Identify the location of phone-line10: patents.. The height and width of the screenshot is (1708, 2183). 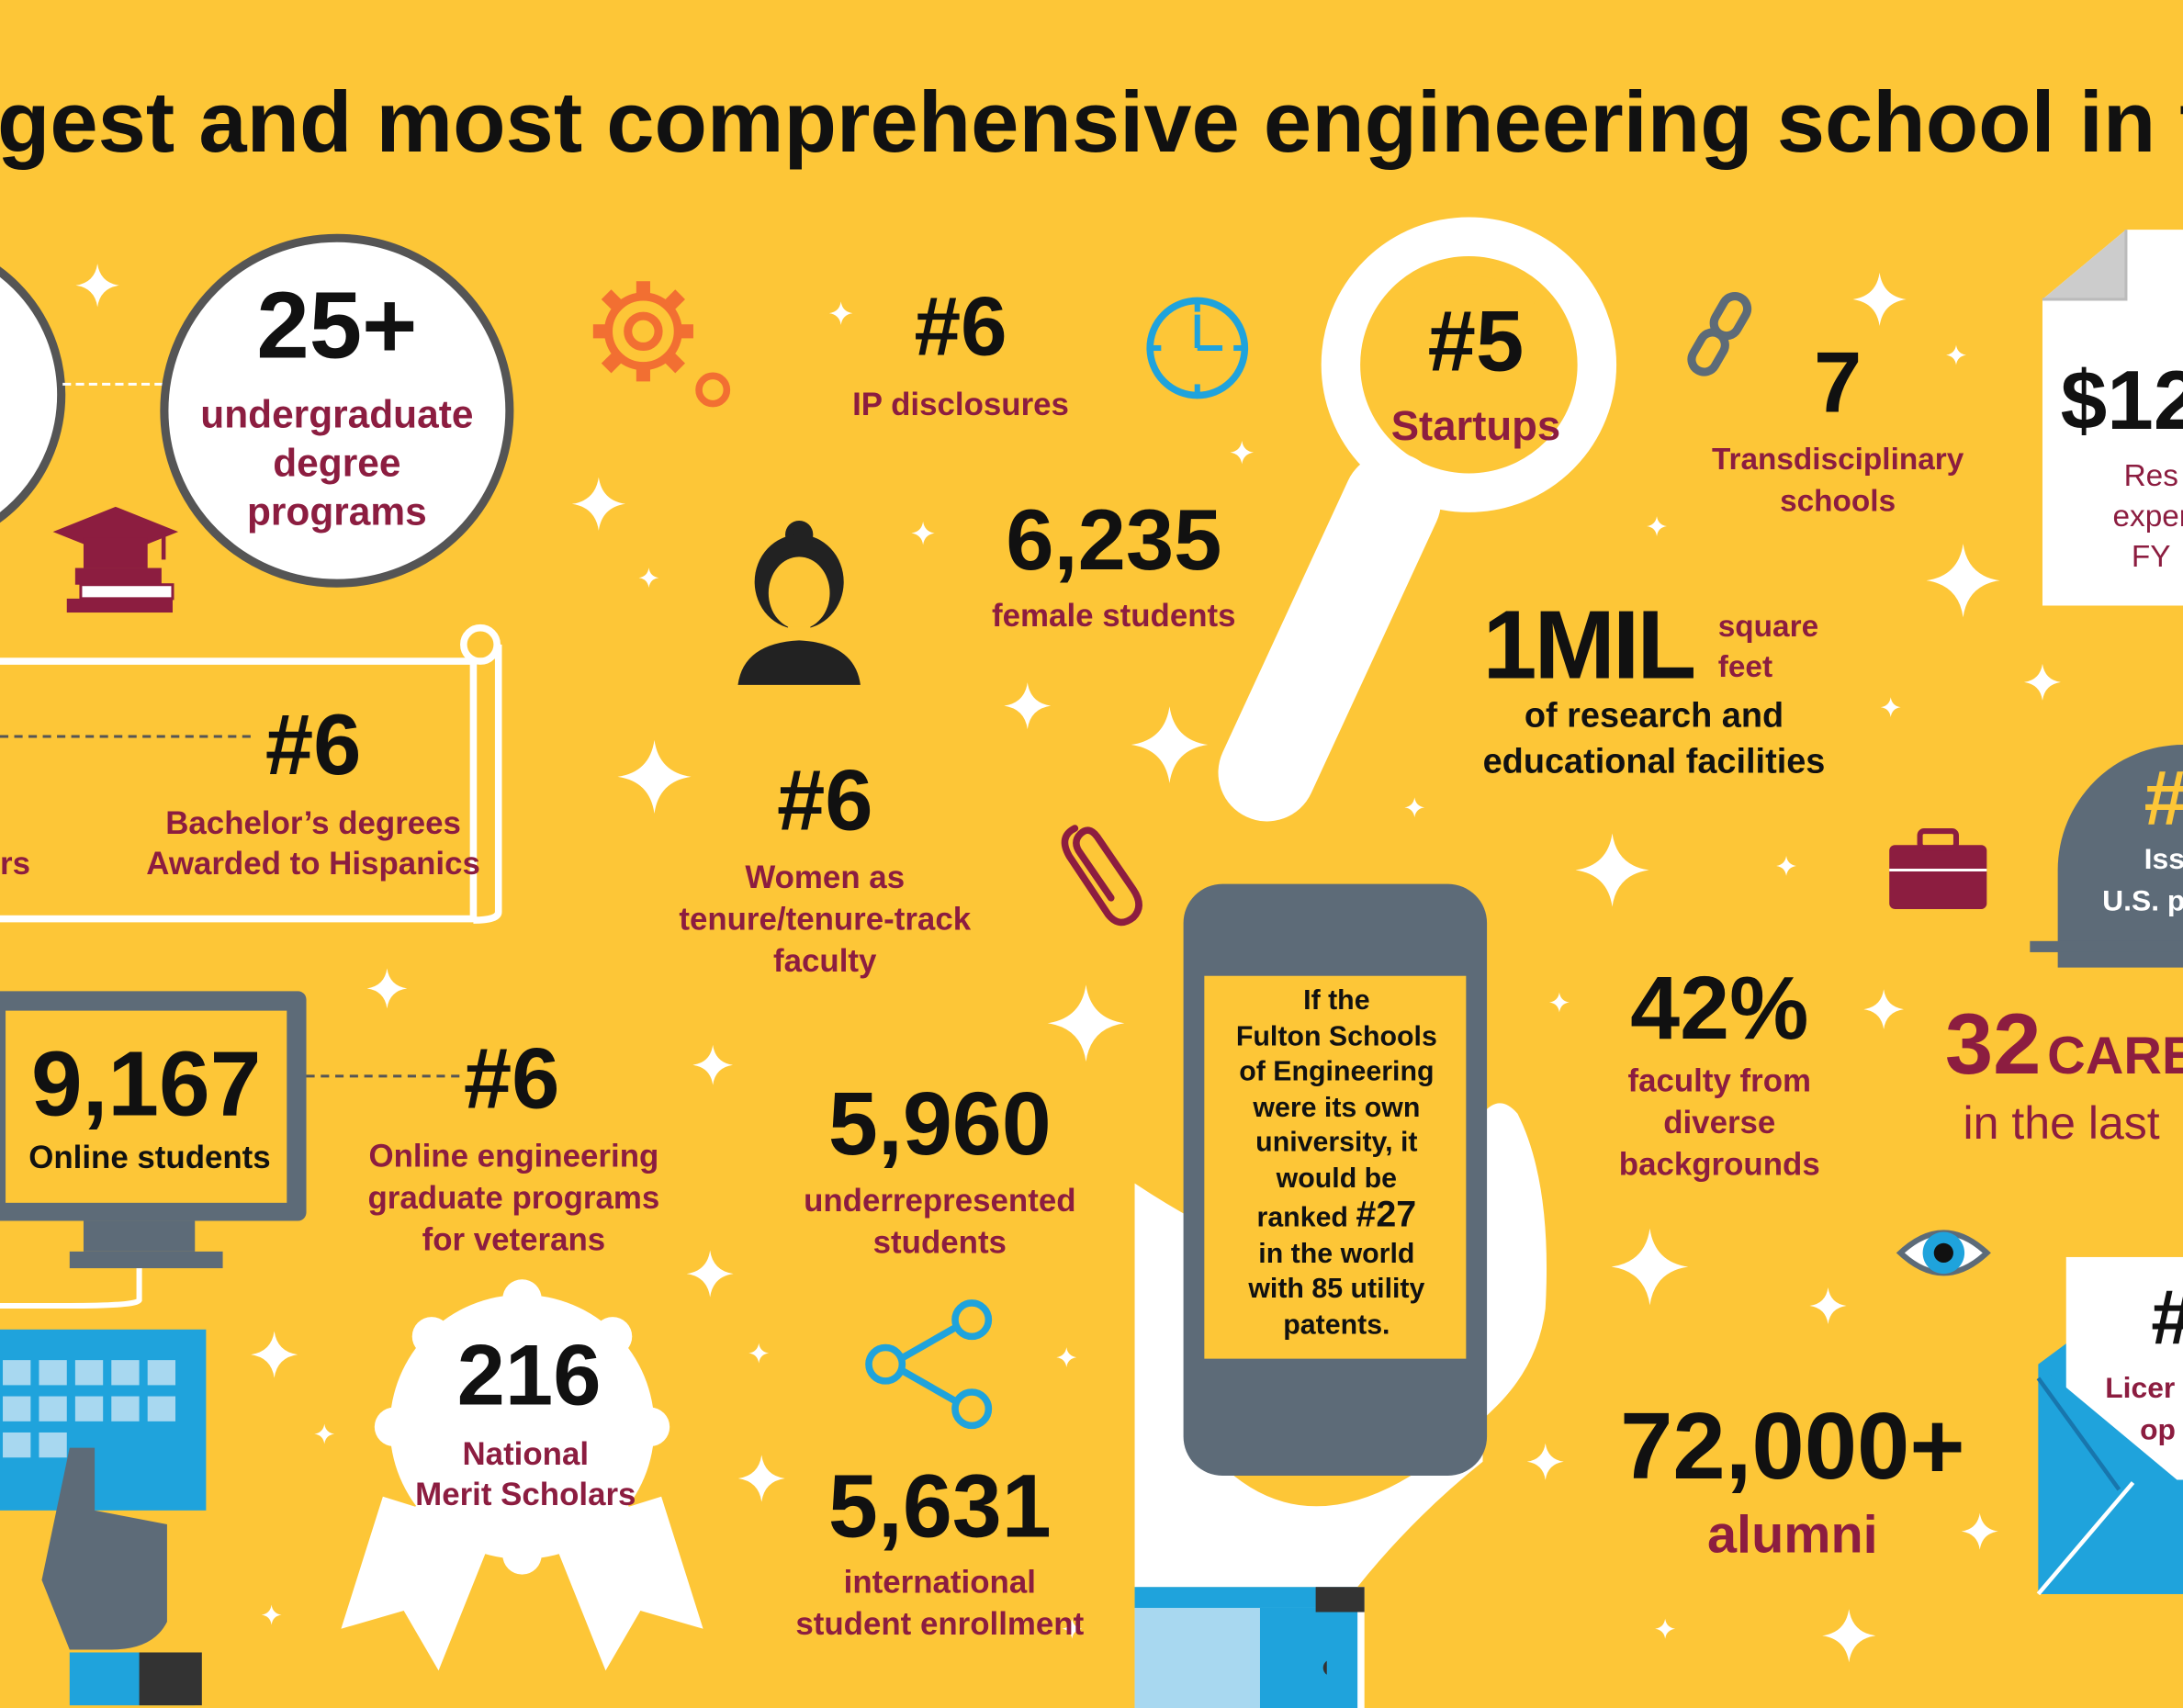
(1336, 1325).